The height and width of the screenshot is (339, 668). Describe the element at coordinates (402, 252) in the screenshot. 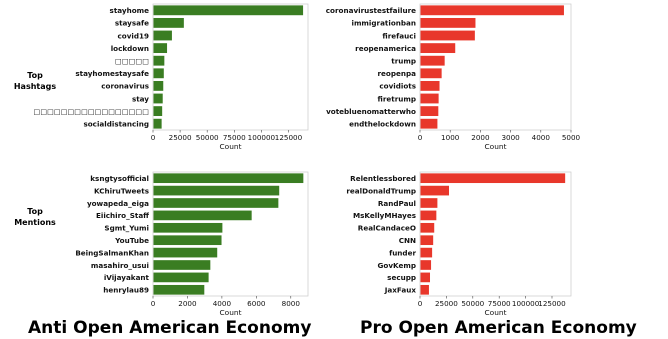

I see `category-label: funder` at that location.